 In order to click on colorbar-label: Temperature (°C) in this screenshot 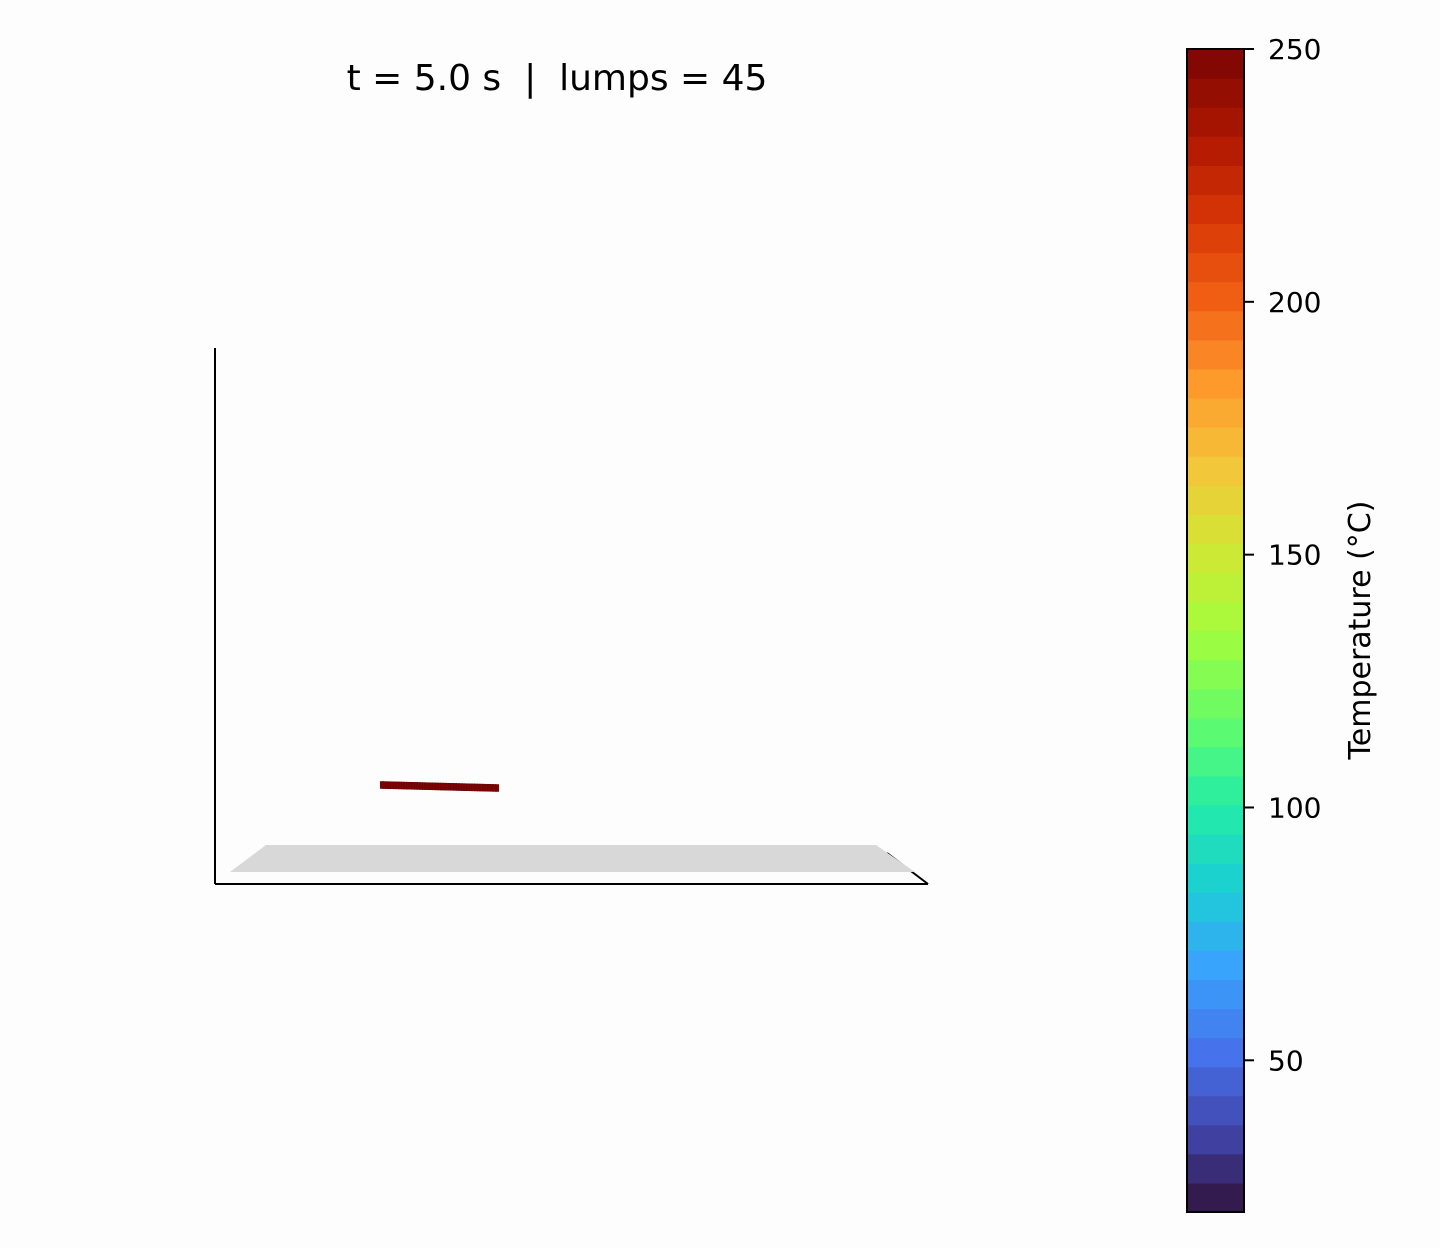, I will do `click(1360, 631)`.